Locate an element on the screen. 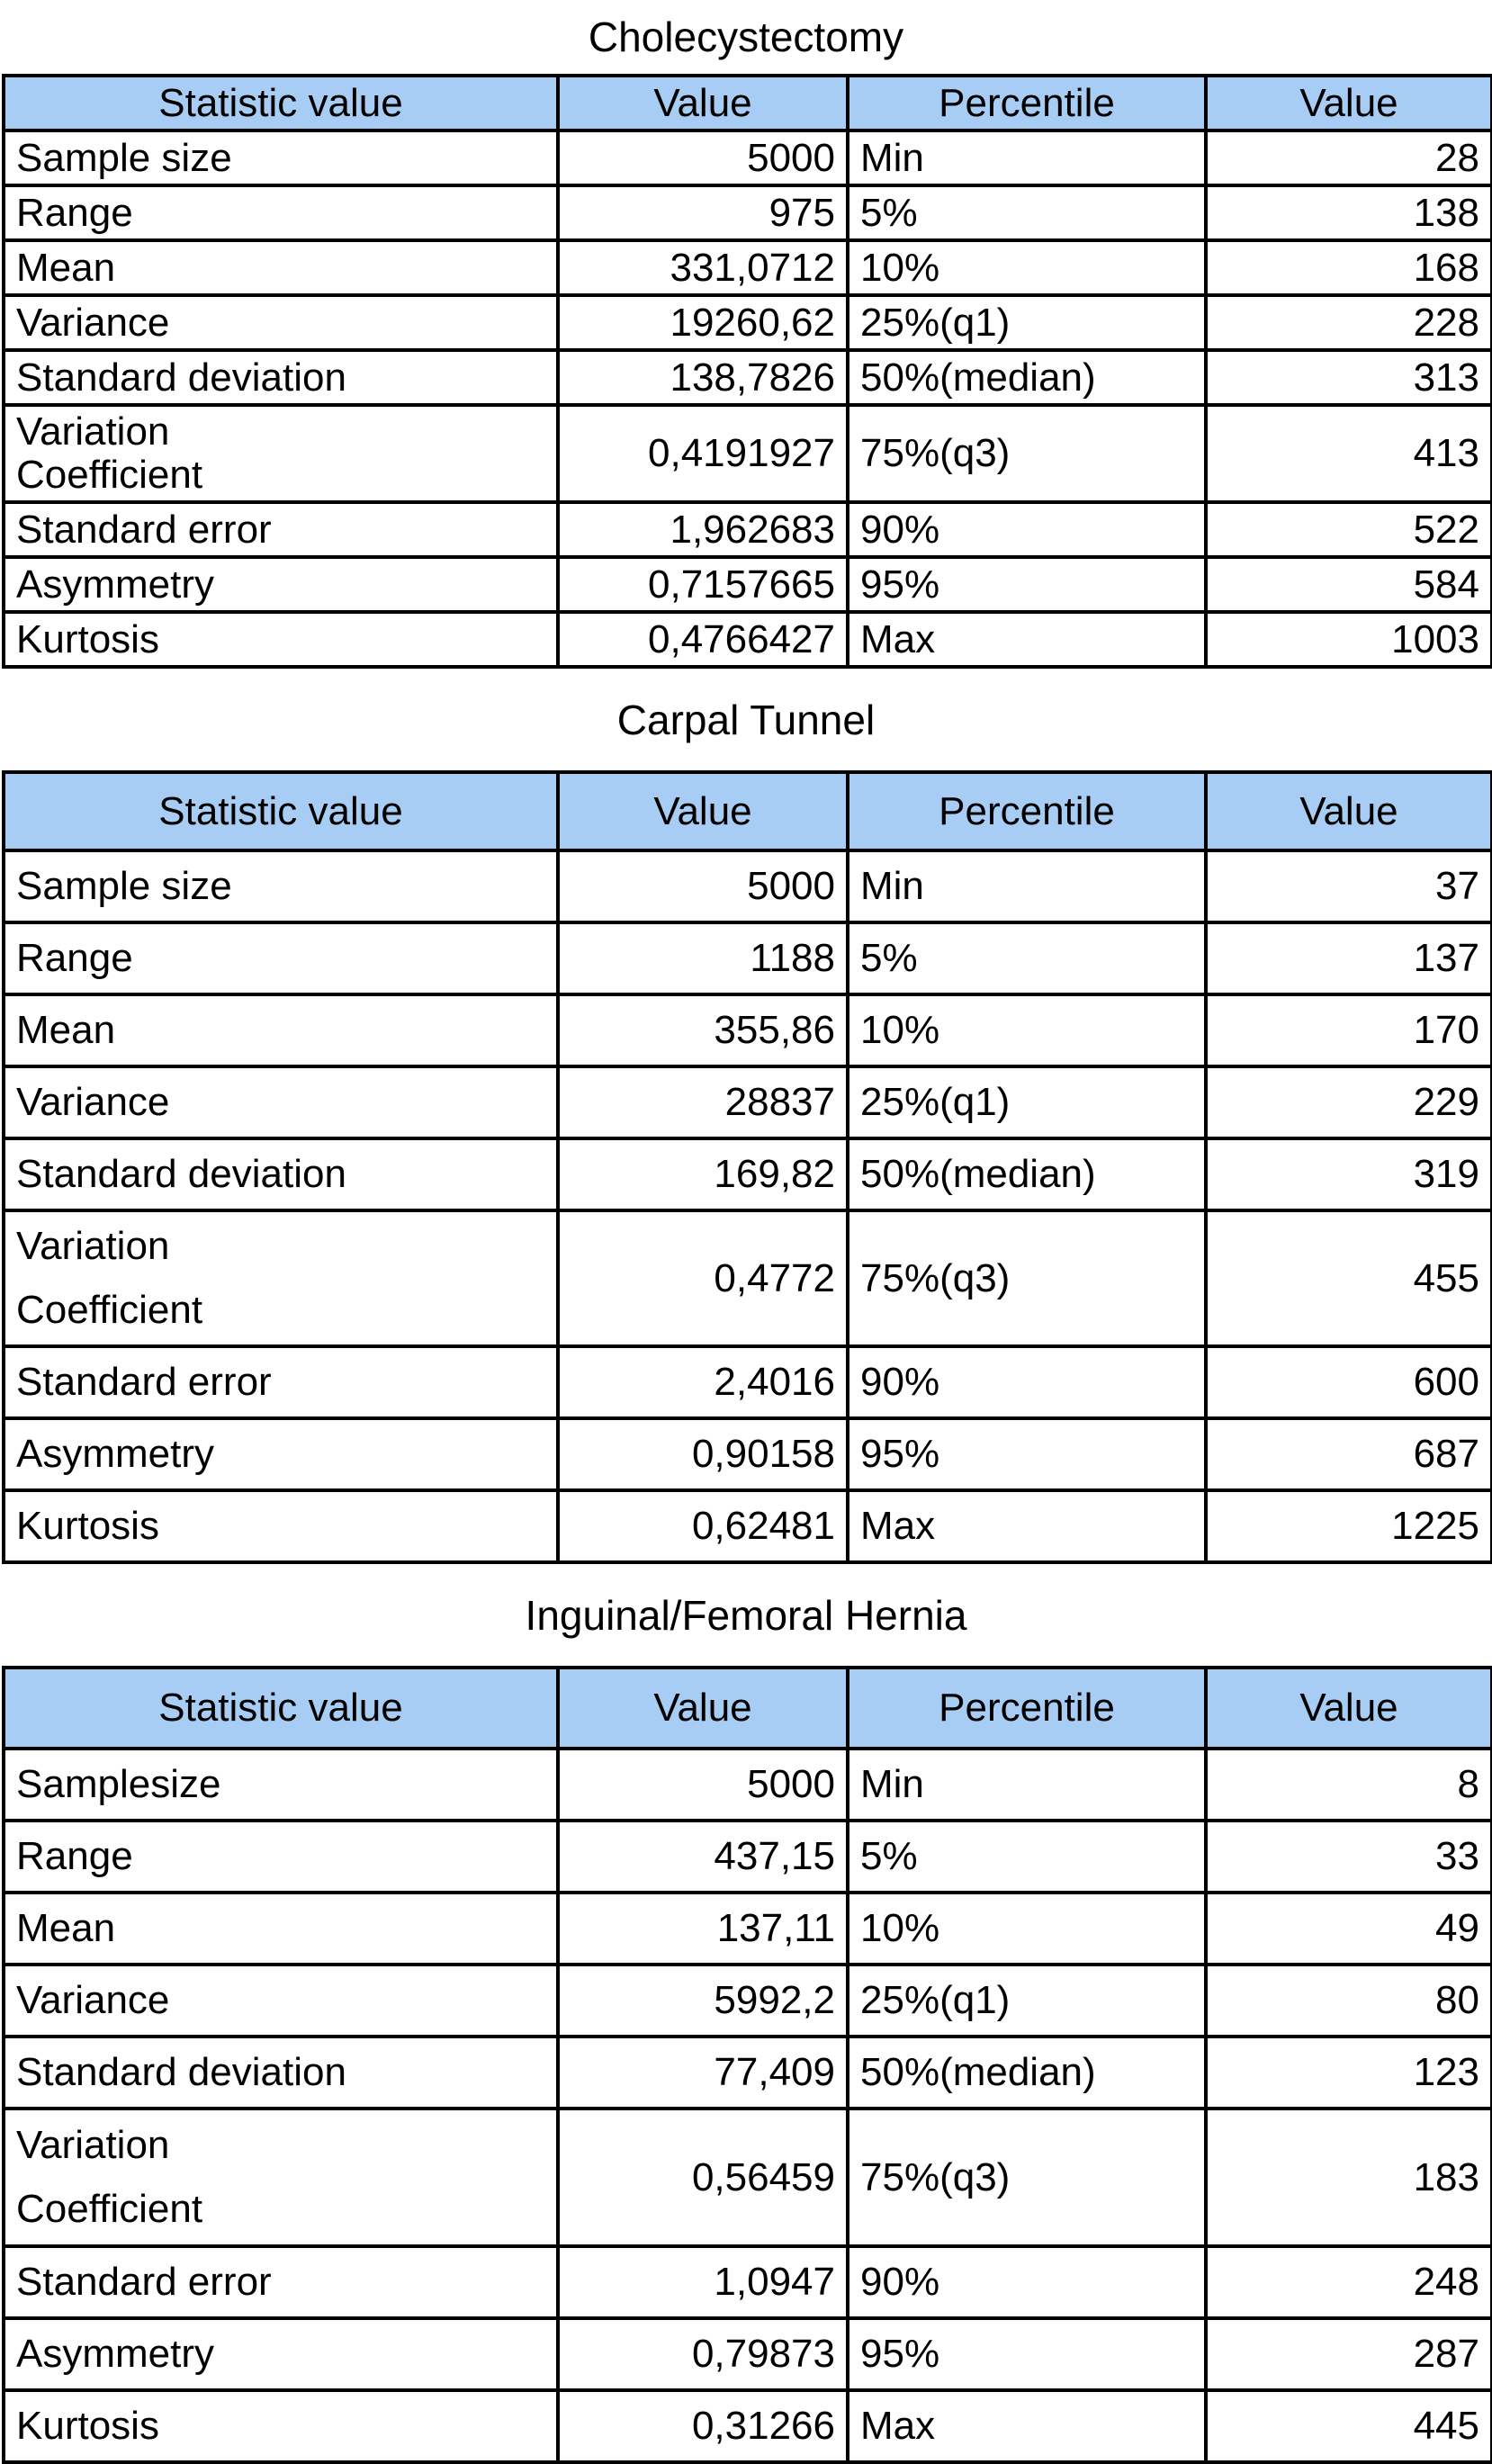 This screenshot has width=1492, height=2464. table-row: Standard error 2,4016 90% 600 is located at coordinates (747, 1382).